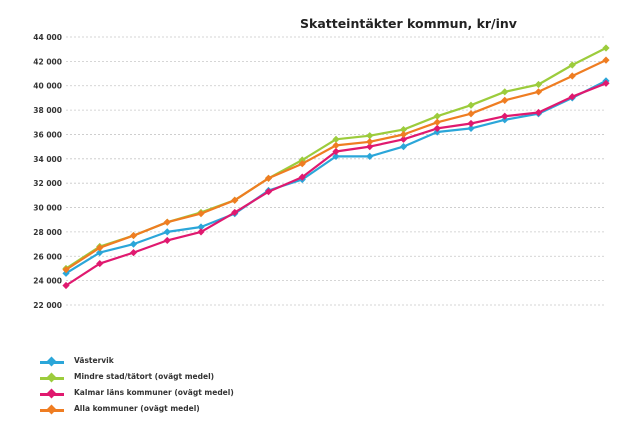 This screenshot has height=430, width=617. Describe the element at coordinates (408, 23) in the screenshot. I see `chart-title: Skatteintäkter kommun, kr/inv` at that location.